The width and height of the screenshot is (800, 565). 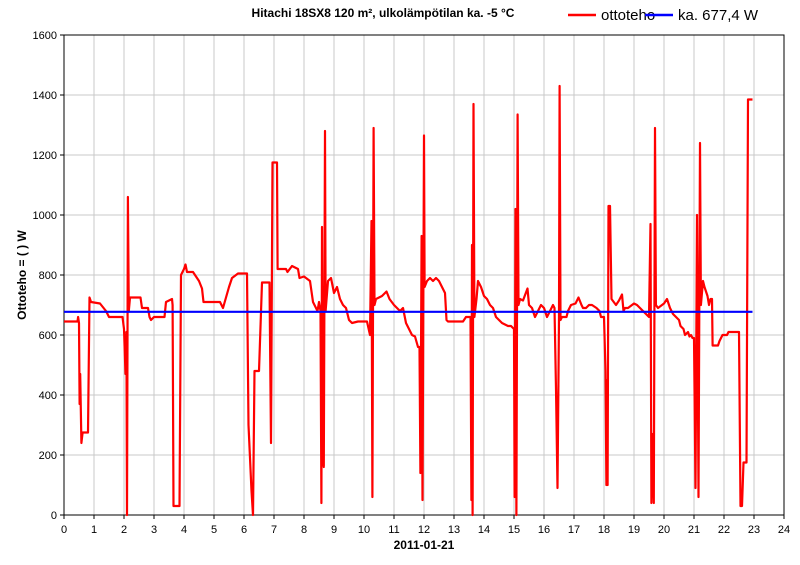 What do you see at coordinates (334, 530) in the screenshot?
I see `x-tick-label: 9` at bounding box center [334, 530].